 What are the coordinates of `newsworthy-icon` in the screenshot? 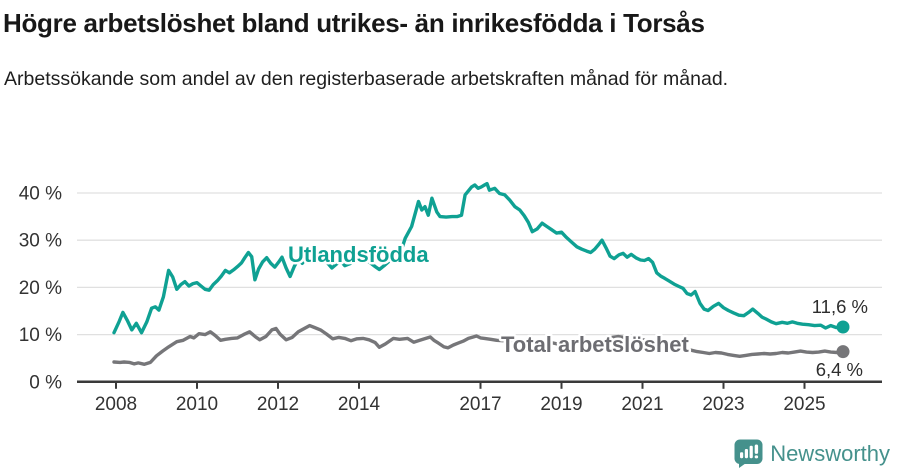 It's located at (748, 453).